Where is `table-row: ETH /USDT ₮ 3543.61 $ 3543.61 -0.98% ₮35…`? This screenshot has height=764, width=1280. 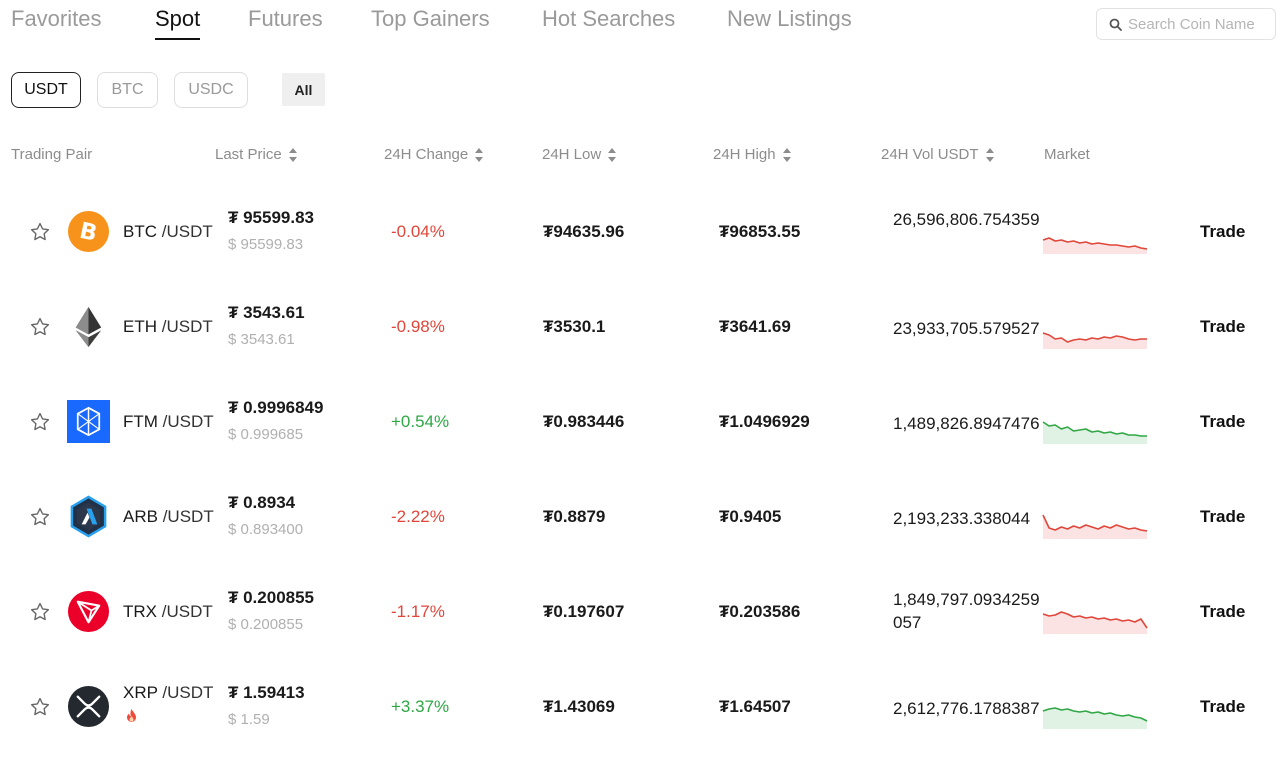 table-row: ETH /USDT ₮ 3543.61 $ 3543.61 -0.98% ₮35… is located at coordinates (640, 326).